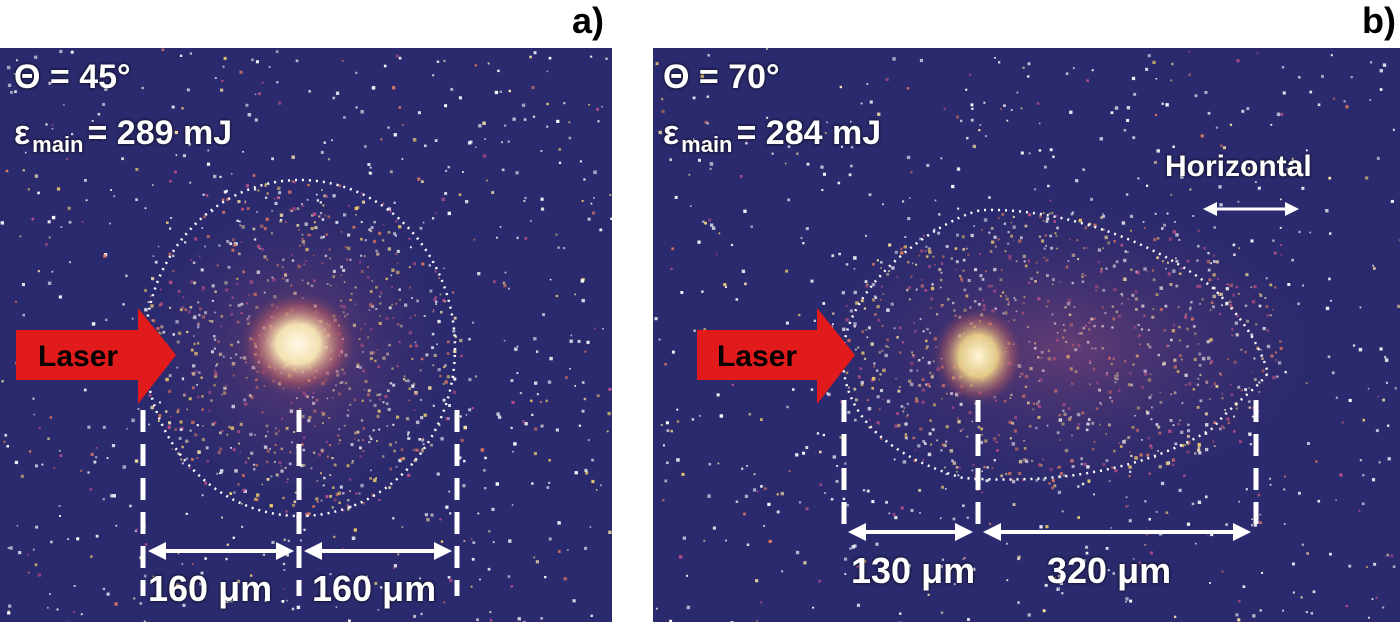 The width and height of the screenshot is (1400, 622). Describe the element at coordinates (757, 356) in the screenshot. I see `laser-label-b: Laser` at that location.